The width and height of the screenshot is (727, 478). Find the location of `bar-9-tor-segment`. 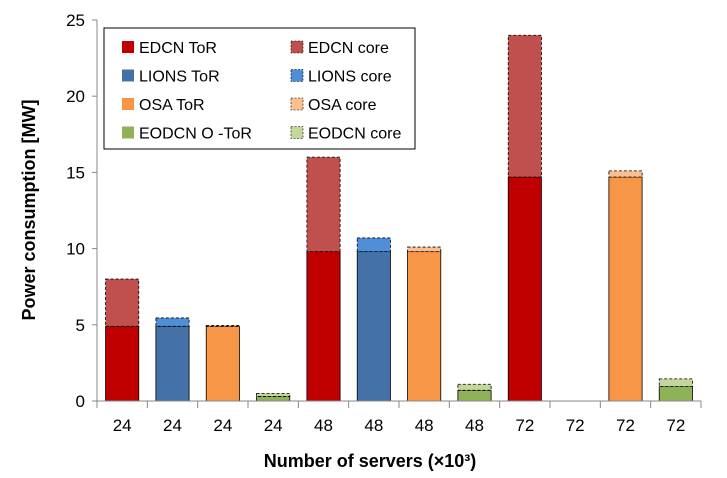

bar-9-tor-segment is located at coordinates (524, 289).